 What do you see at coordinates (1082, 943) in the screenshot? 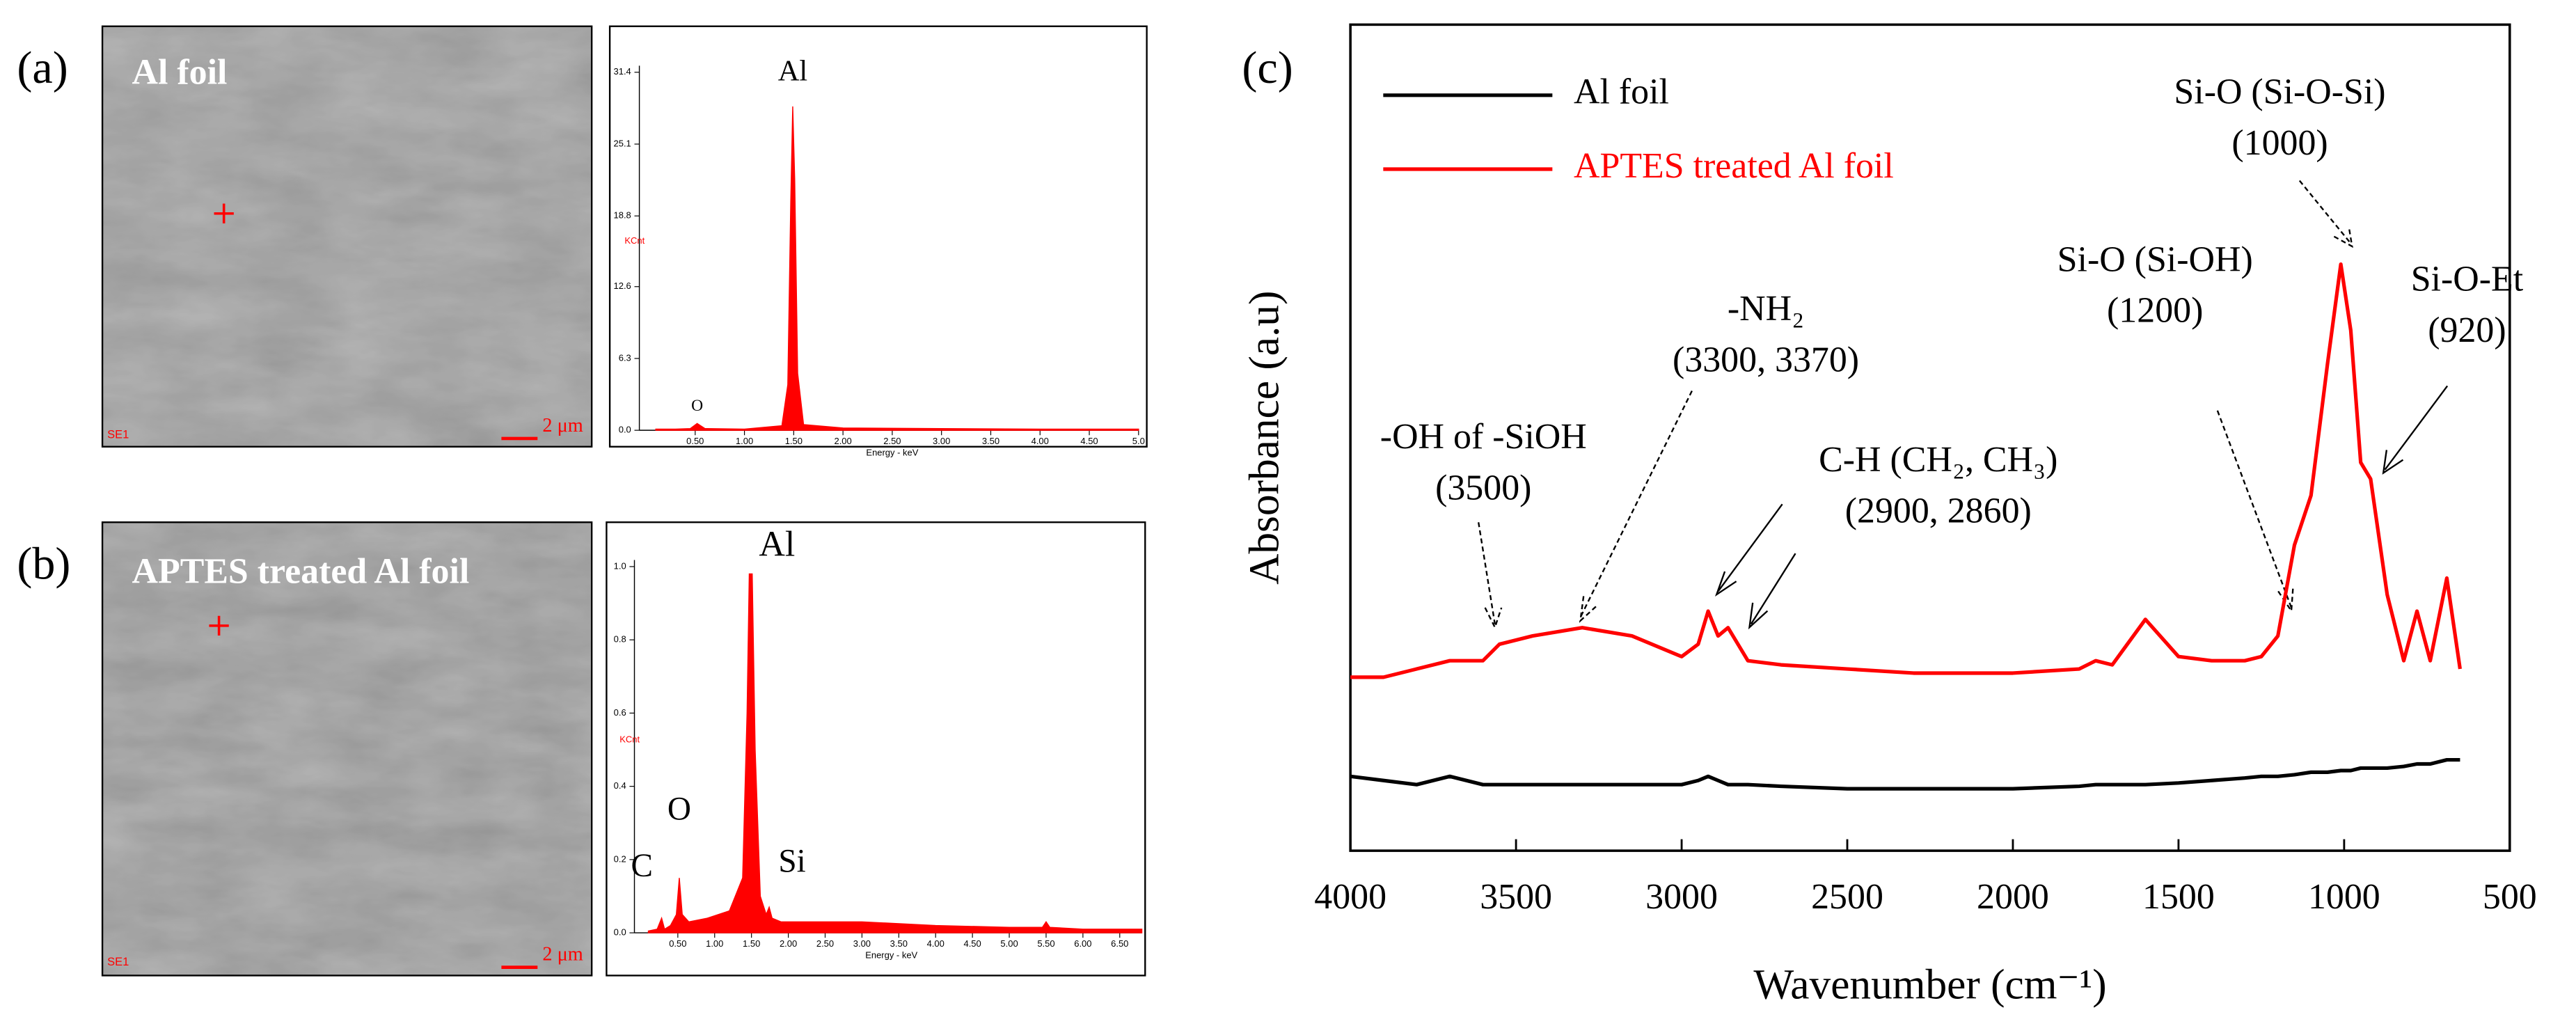
I see `x-tick-label: 6.00` at bounding box center [1082, 943].